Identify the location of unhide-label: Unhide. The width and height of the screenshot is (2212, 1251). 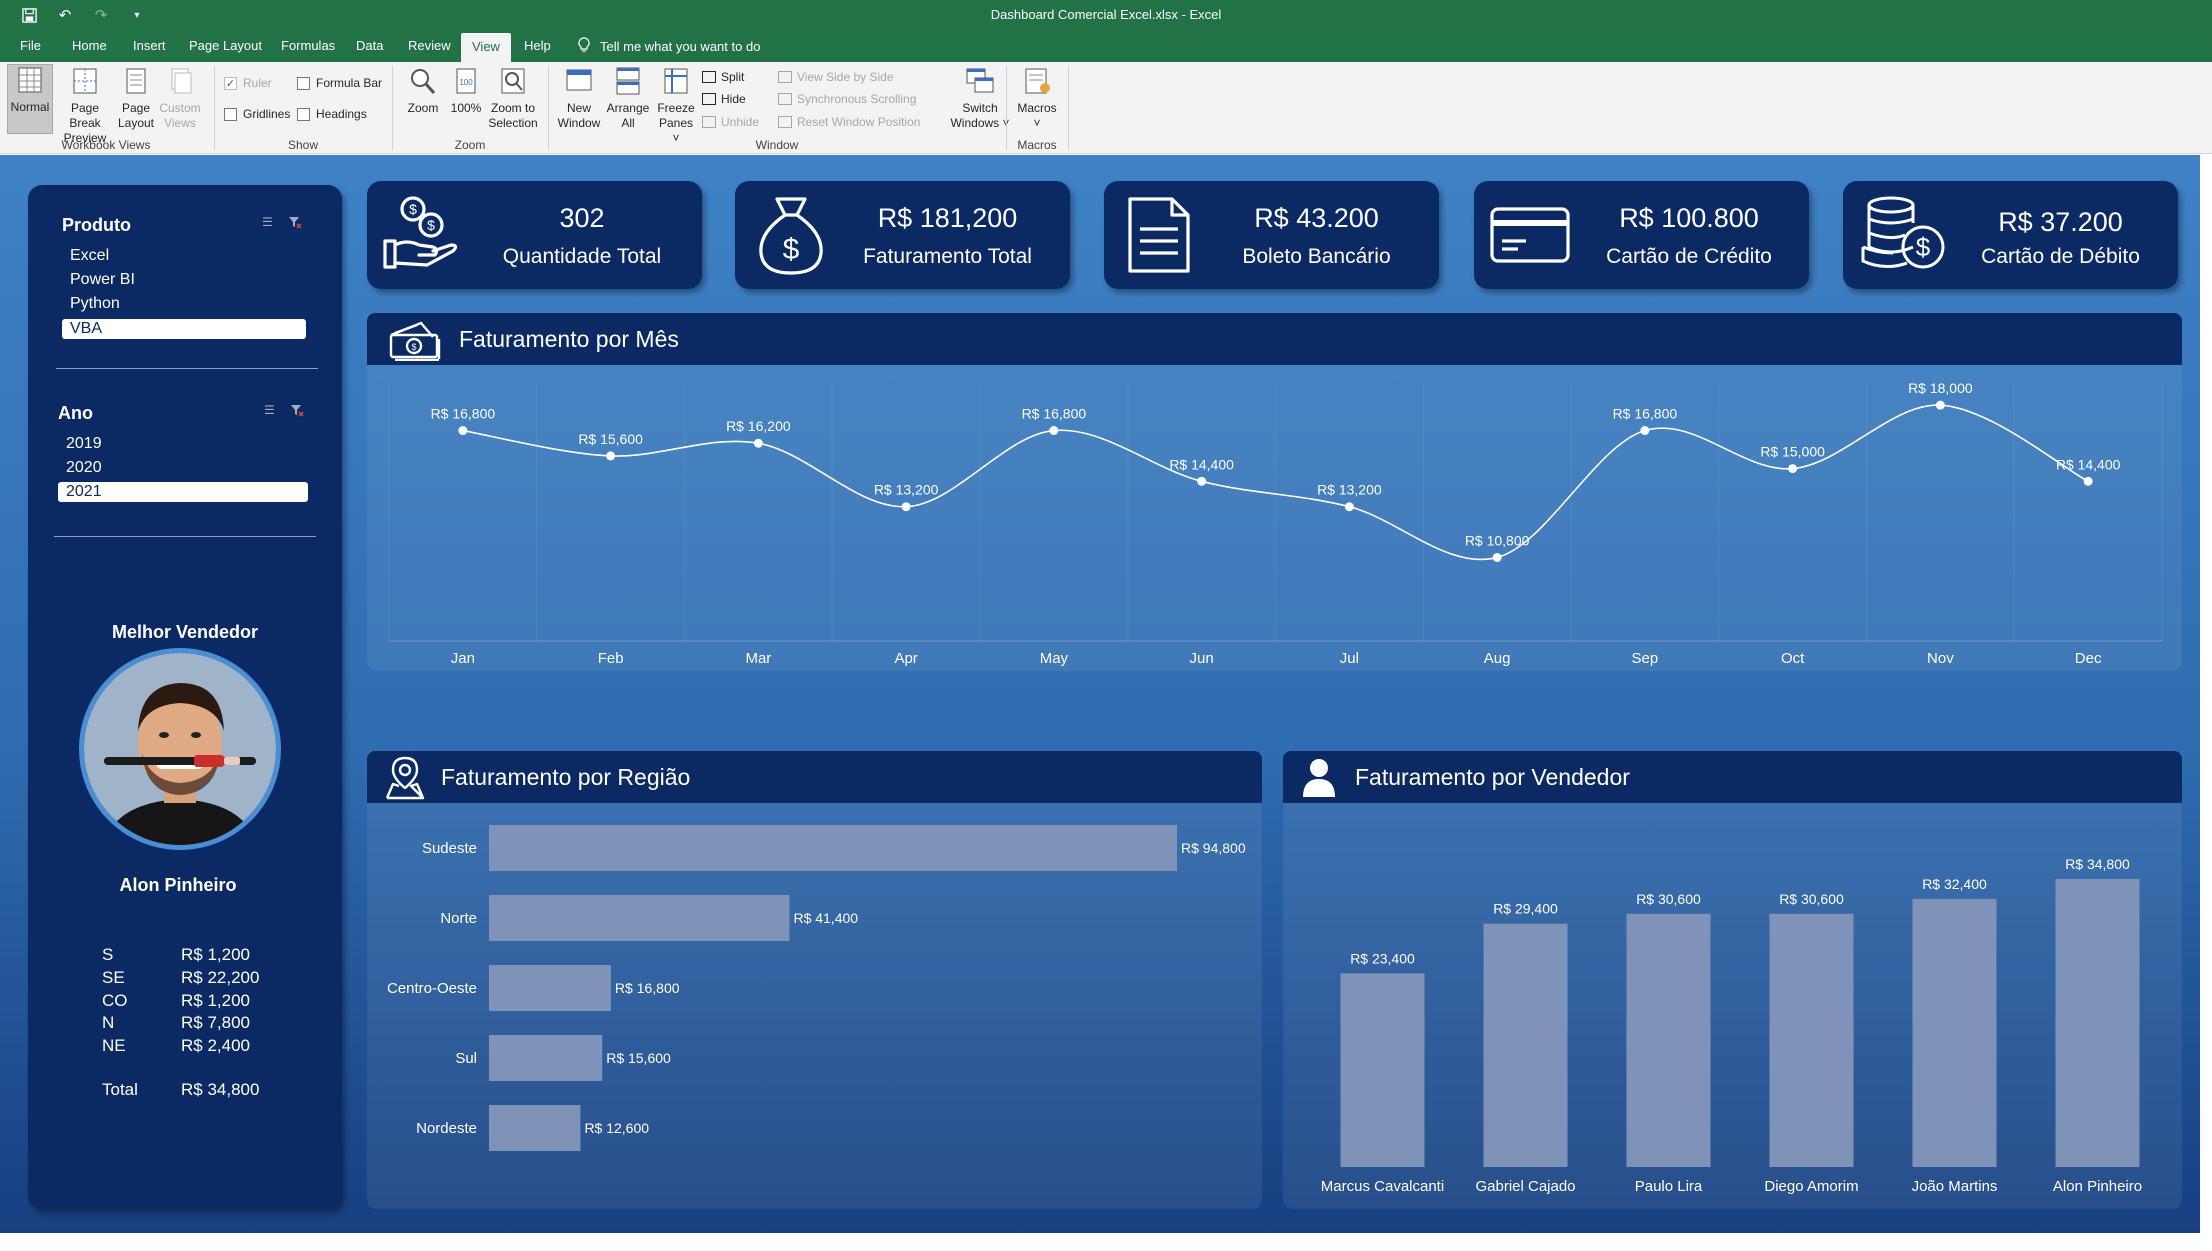
(740, 122).